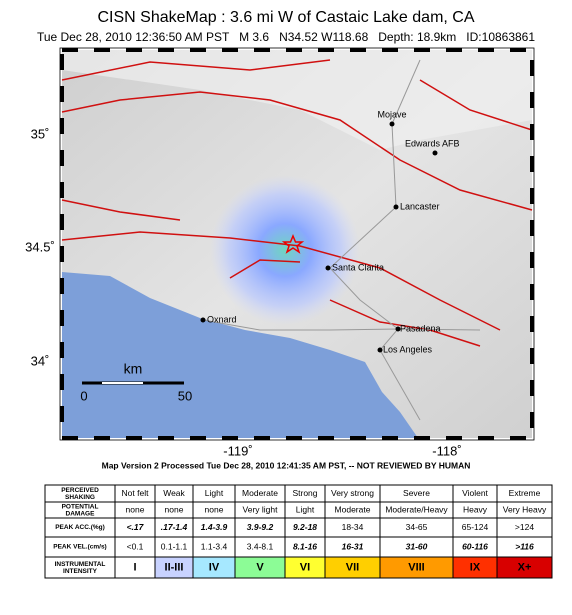 The height and width of the screenshot is (615, 572). I want to click on table-value: Extreme, so click(525, 493).